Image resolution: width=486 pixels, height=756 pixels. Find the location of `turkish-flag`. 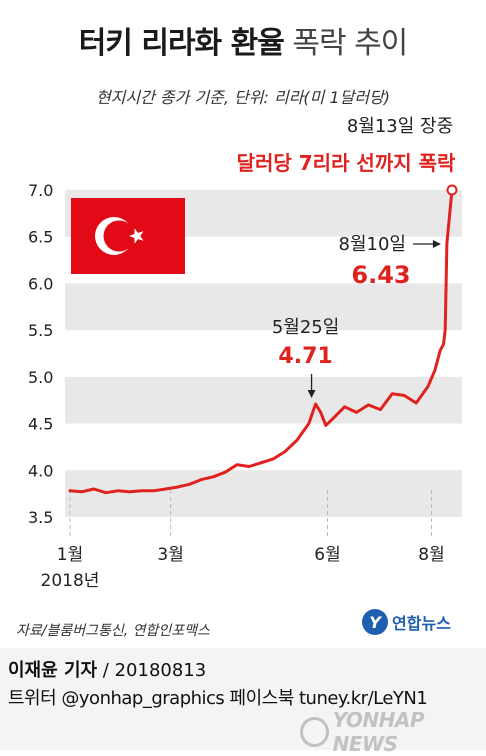

turkish-flag is located at coordinates (128, 236).